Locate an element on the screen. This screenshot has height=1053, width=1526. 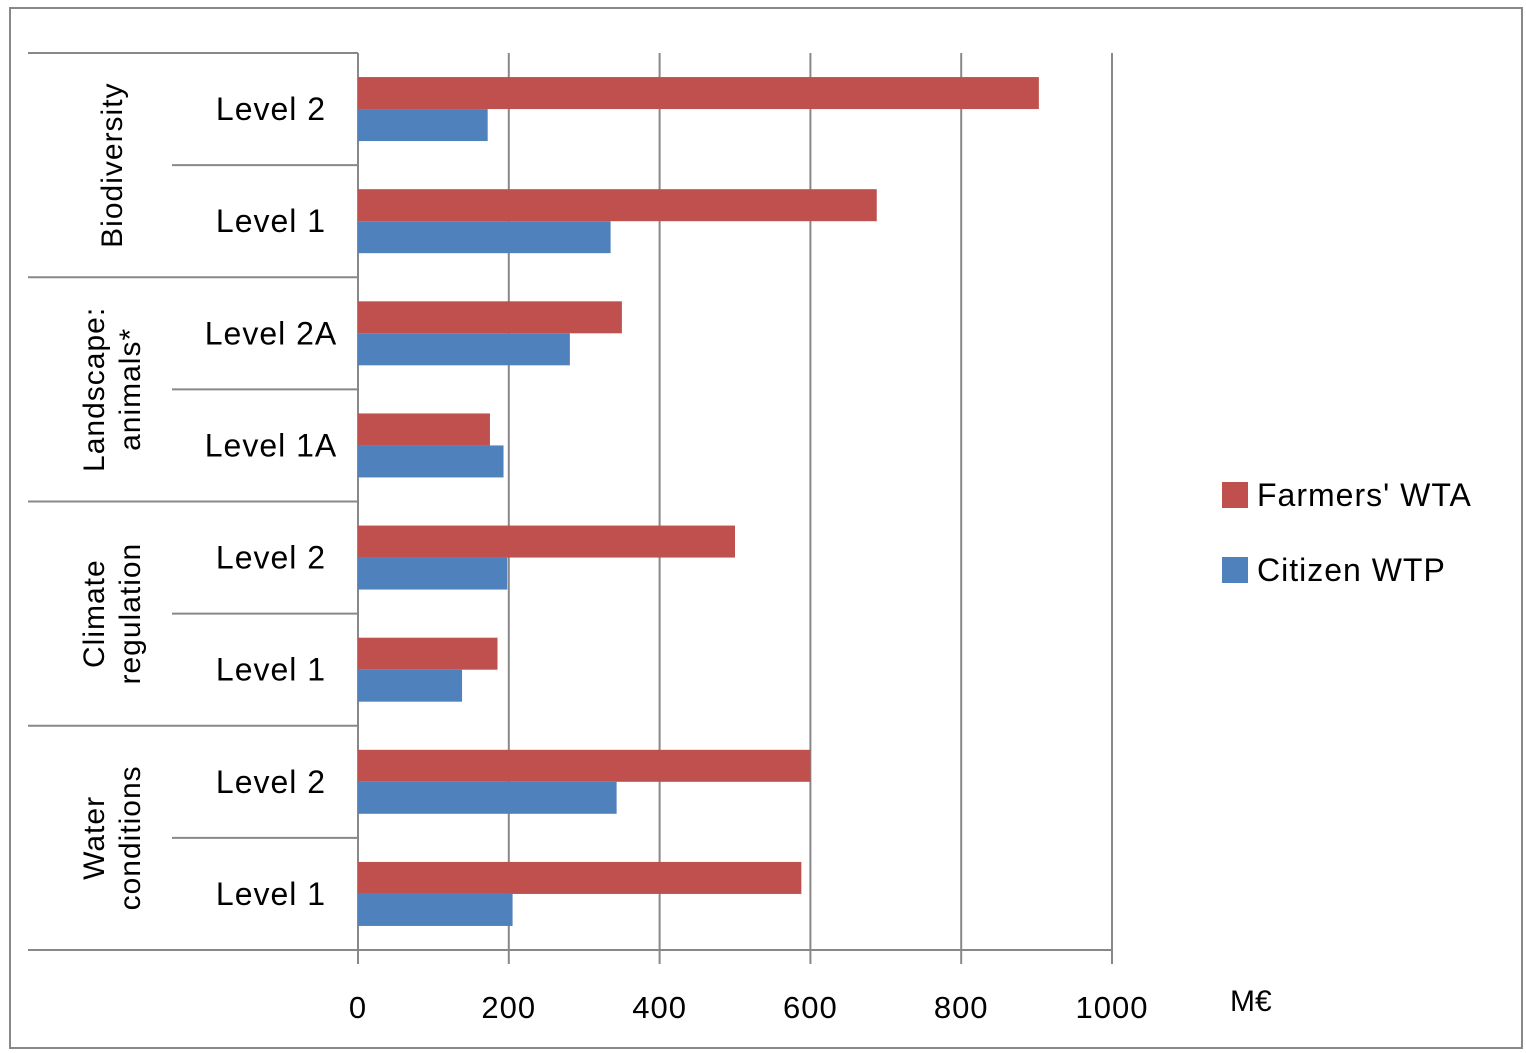
x-tick-label: 800 is located at coordinates (961, 1007).